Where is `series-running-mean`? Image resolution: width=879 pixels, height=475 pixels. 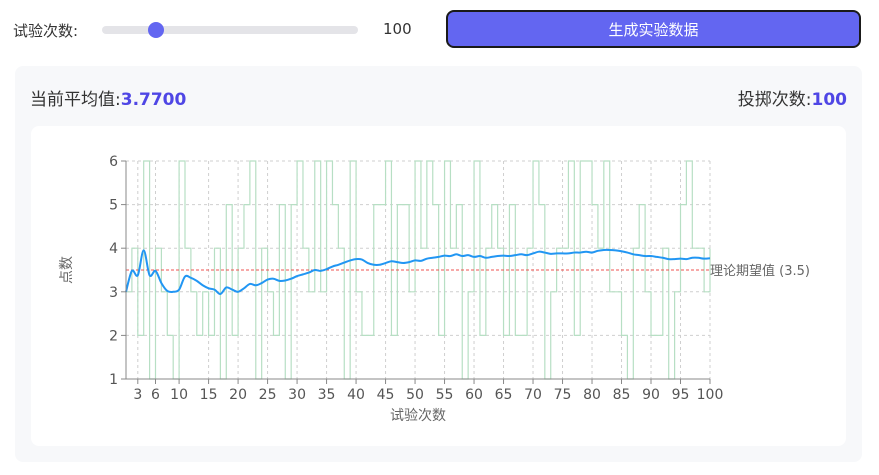 series-running-mean is located at coordinates (418, 271).